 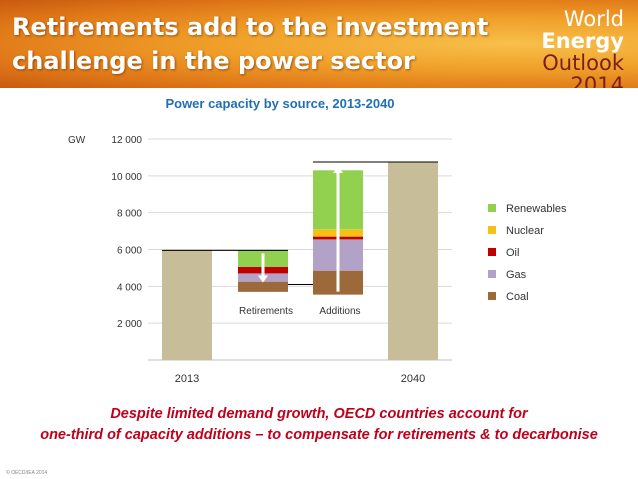 I want to click on legend-label-renewables: Renewables, so click(x=536, y=209).